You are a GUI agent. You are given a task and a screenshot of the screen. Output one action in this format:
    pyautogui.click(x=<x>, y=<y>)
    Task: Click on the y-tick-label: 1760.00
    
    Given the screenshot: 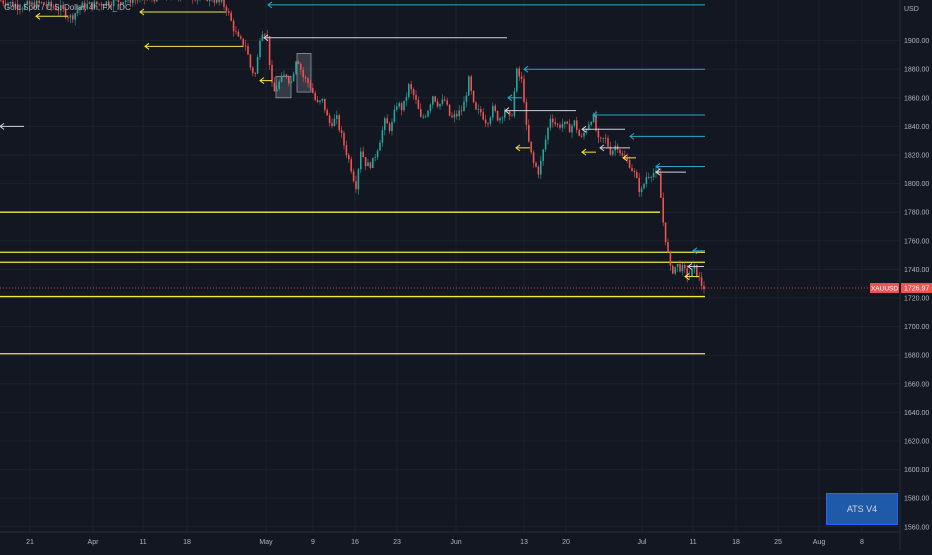 What is the action you would take?
    pyautogui.click(x=916, y=241)
    